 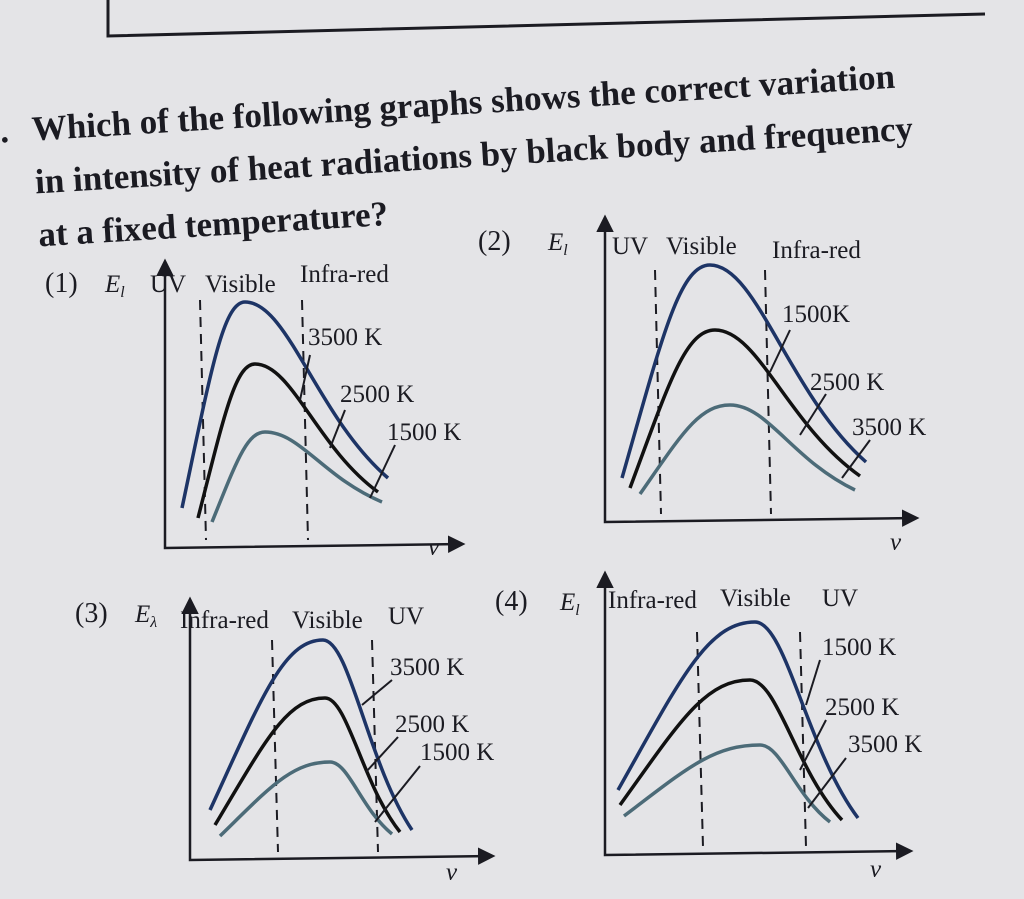 I want to click on previous-box, so click(x=546, y=19).